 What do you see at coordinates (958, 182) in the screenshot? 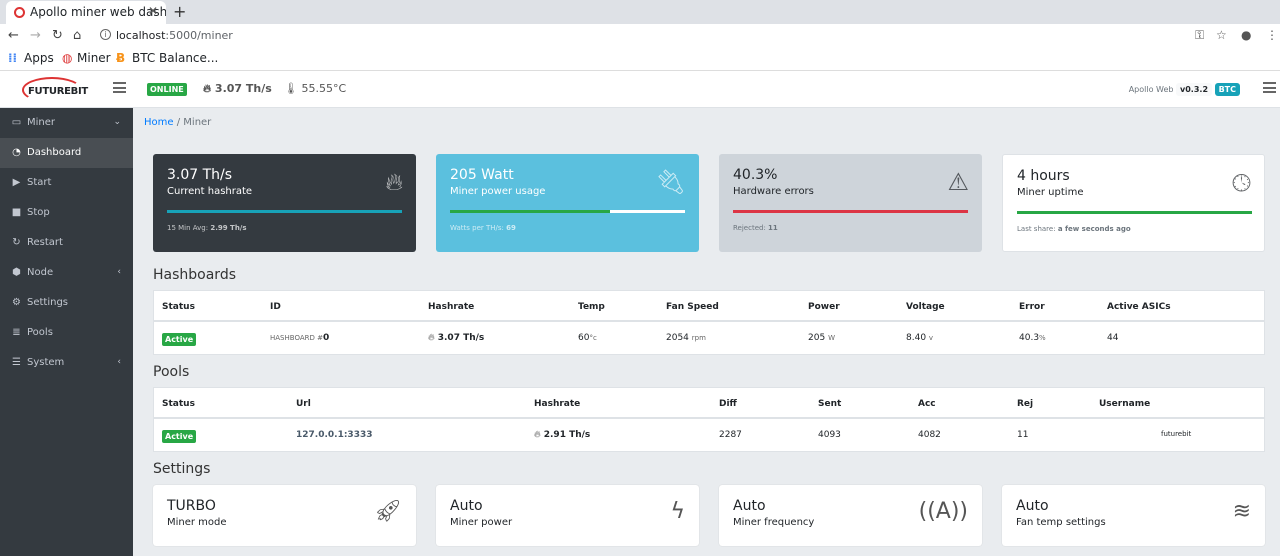
I see `warning-icon: ⚠︎` at bounding box center [958, 182].